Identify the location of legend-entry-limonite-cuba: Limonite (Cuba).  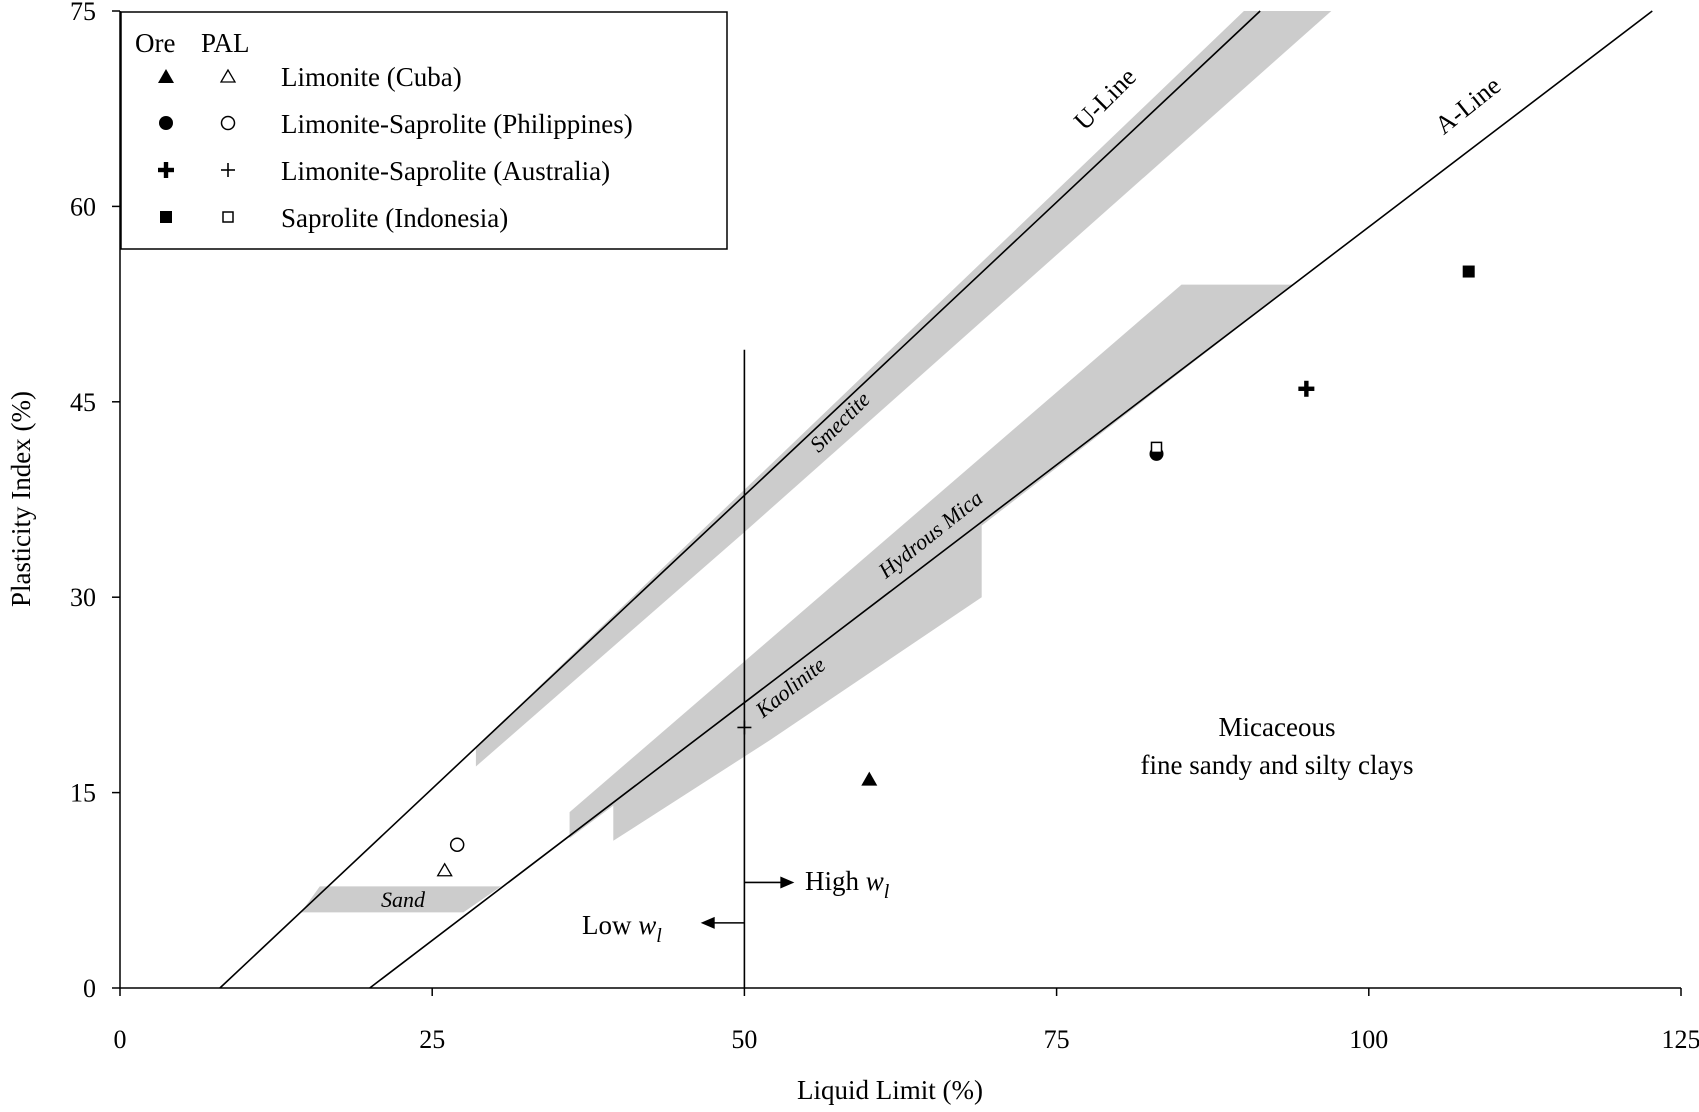
(371, 77).